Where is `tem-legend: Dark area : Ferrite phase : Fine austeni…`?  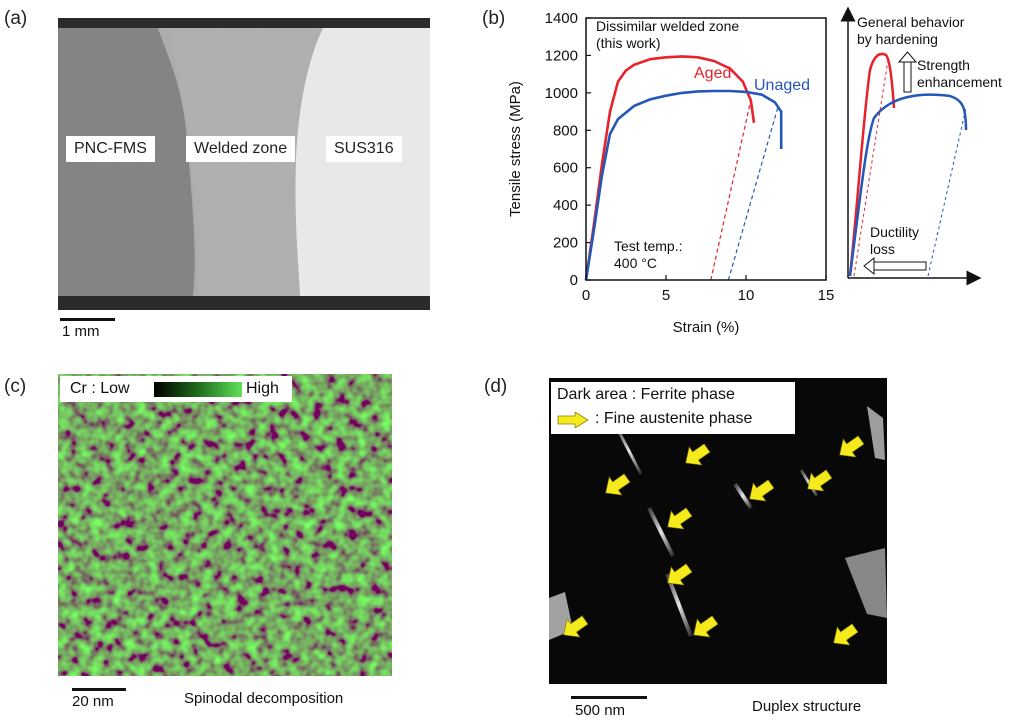 tem-legend: Dark area : Ferrite phase : Fine austeni… is located at coordinates (673, 408).